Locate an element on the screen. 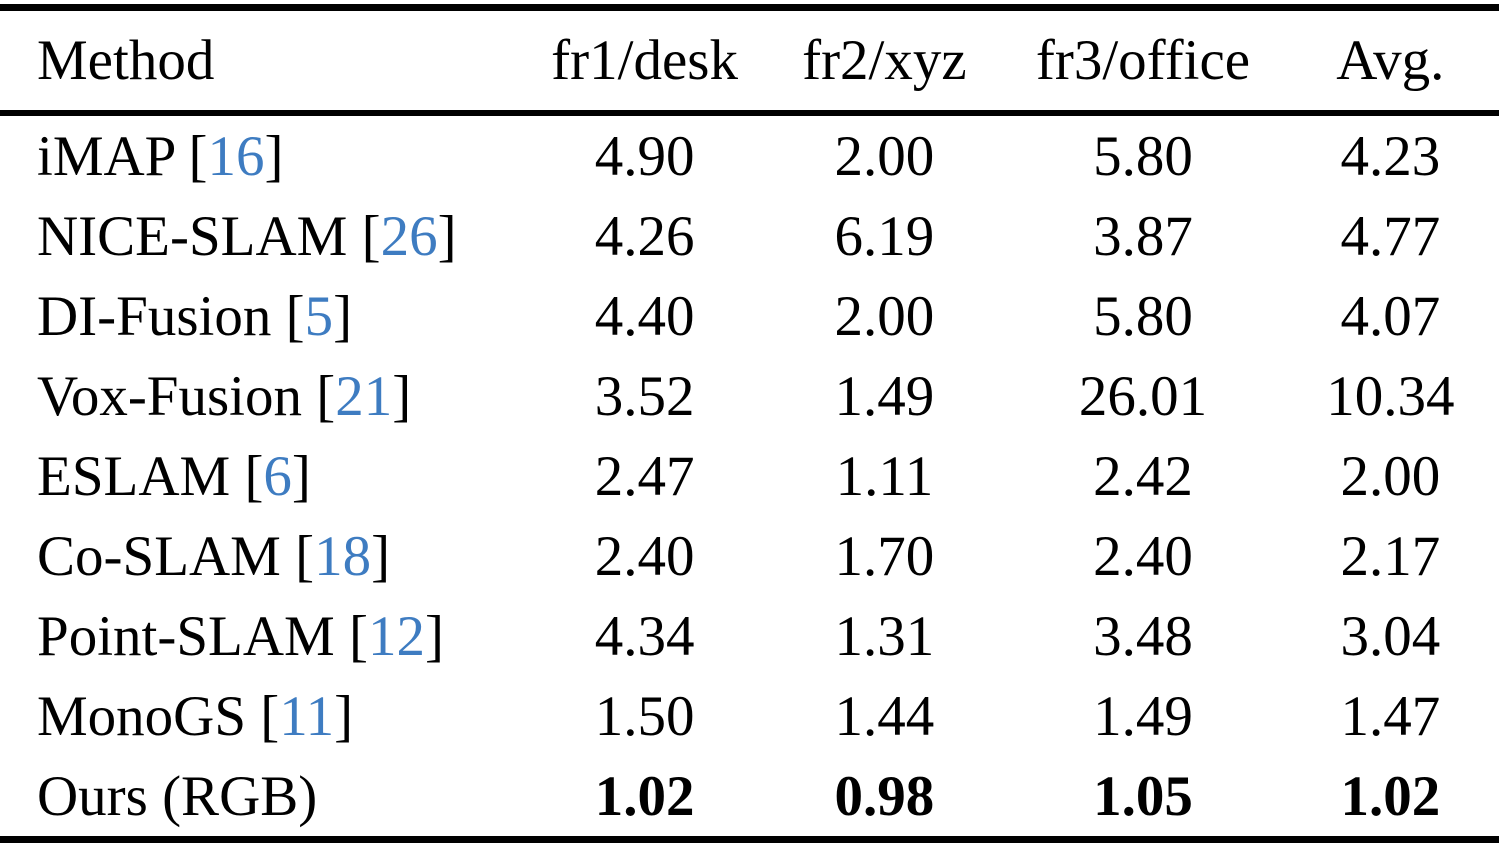 The height and width of the screenshot is (847, 1499). table-row: iMAP [16] 4.90 2.00 5.80 4.23 is located at coordinates (749, 154).